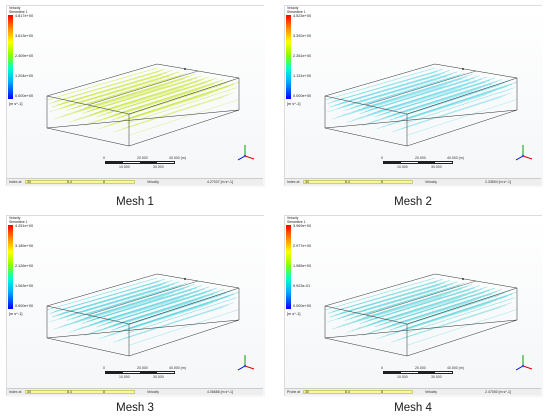 Image resolution: width=550 pixels, height=417 pixels. I want to click on color-legend-bar, so click(288, 267).